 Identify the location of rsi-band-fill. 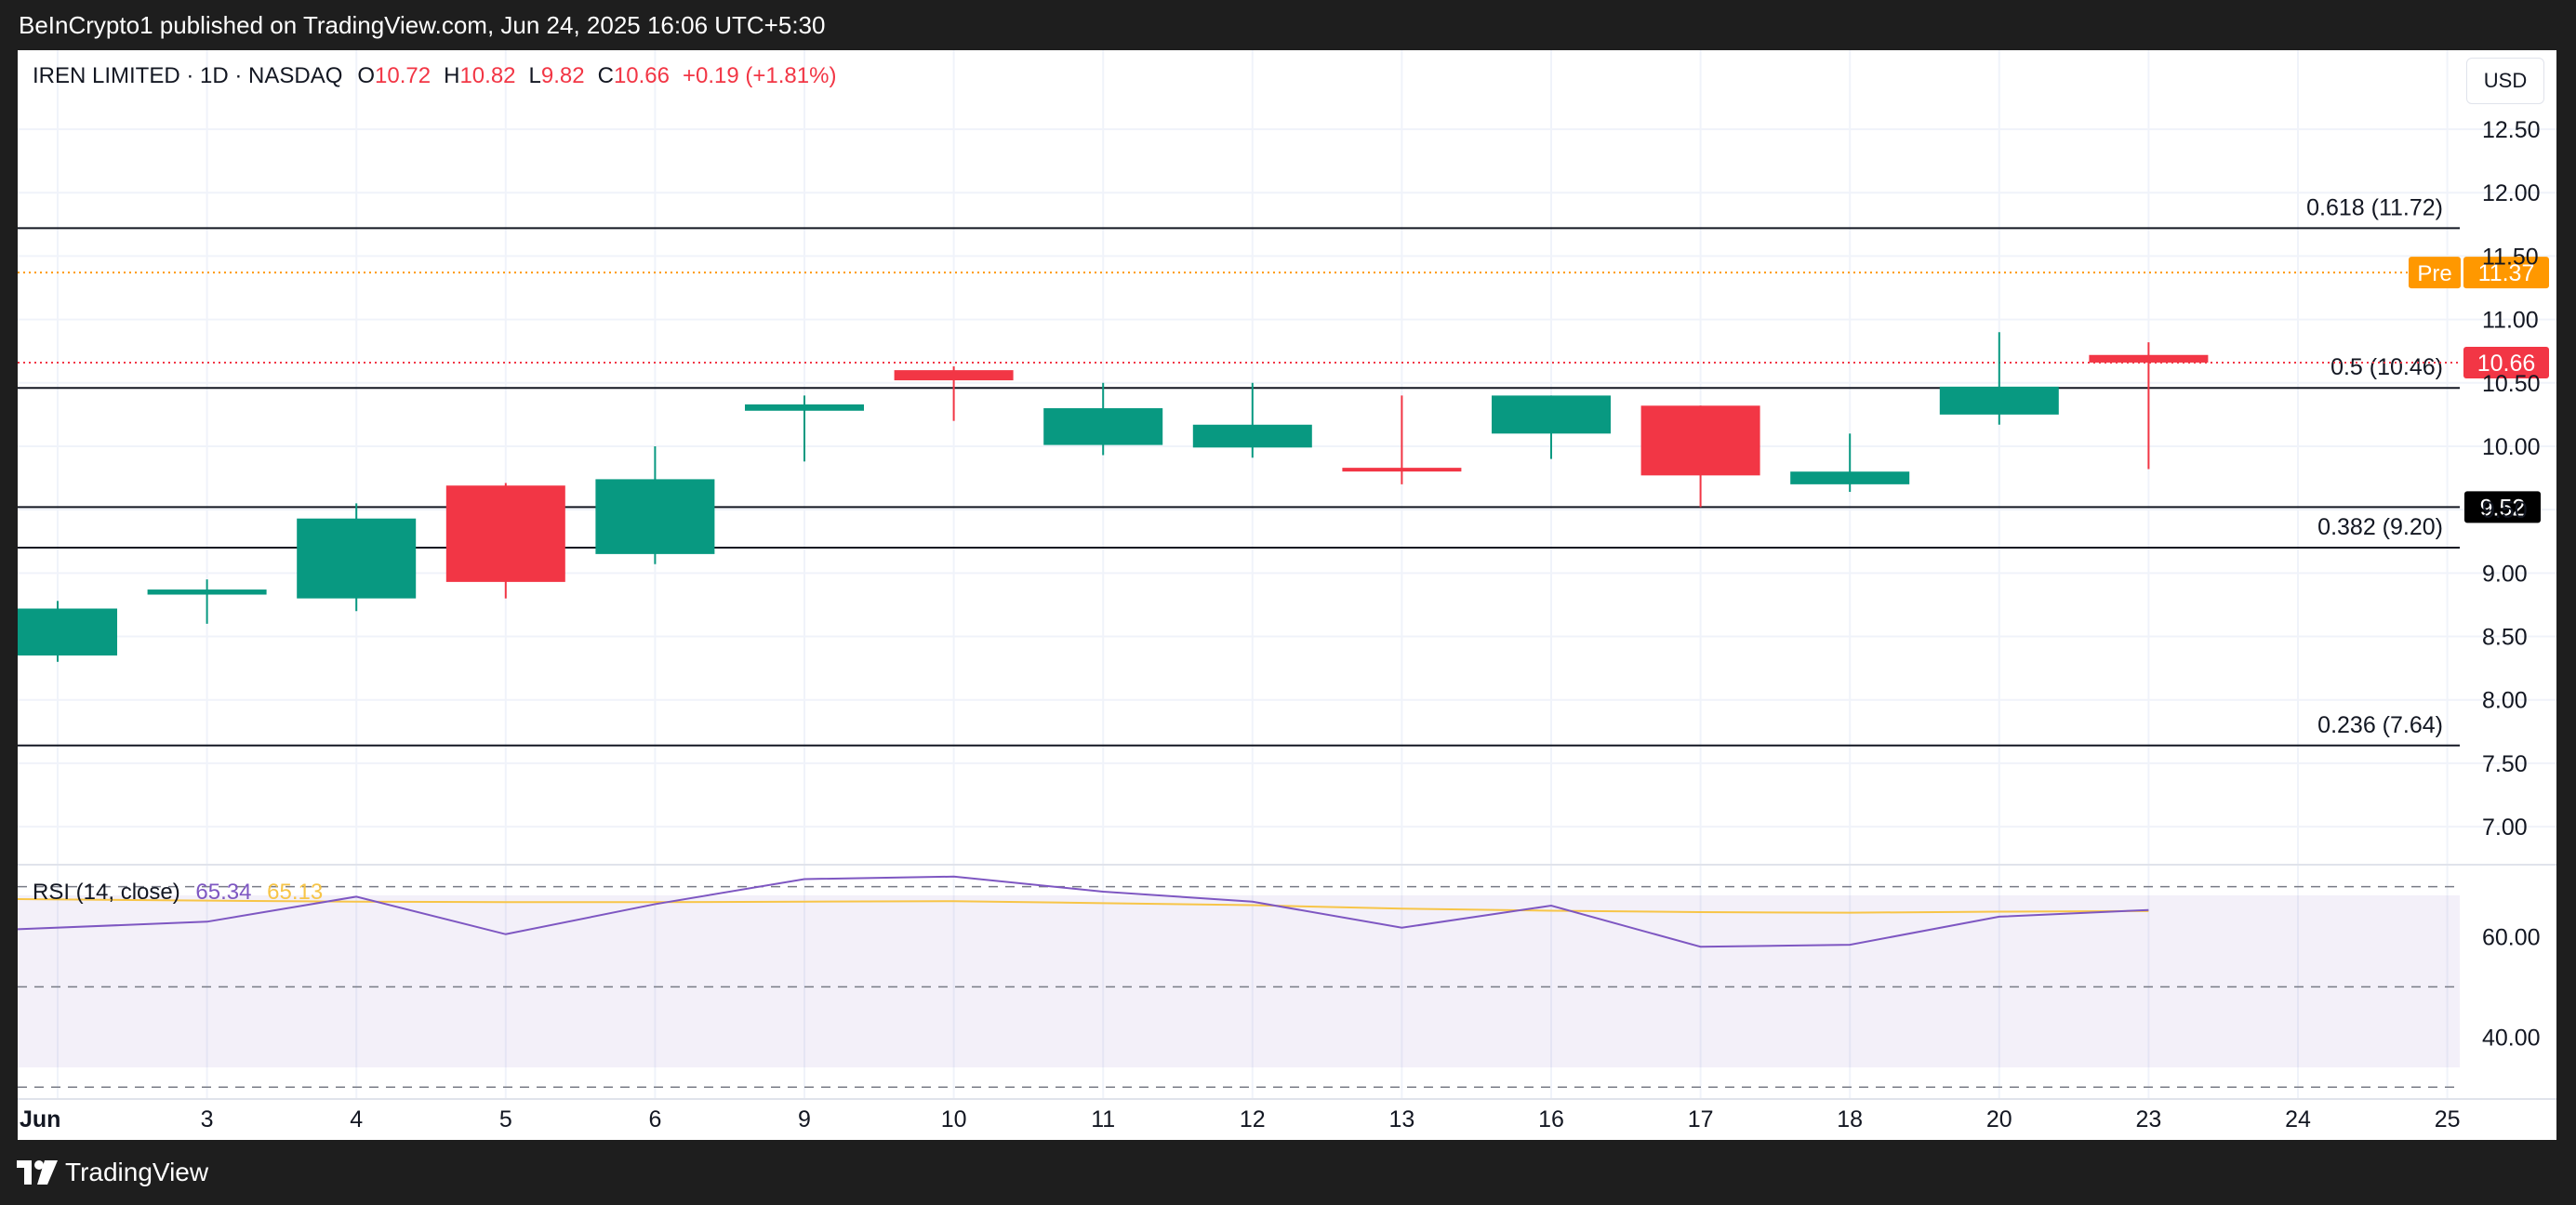
(1239, 981).